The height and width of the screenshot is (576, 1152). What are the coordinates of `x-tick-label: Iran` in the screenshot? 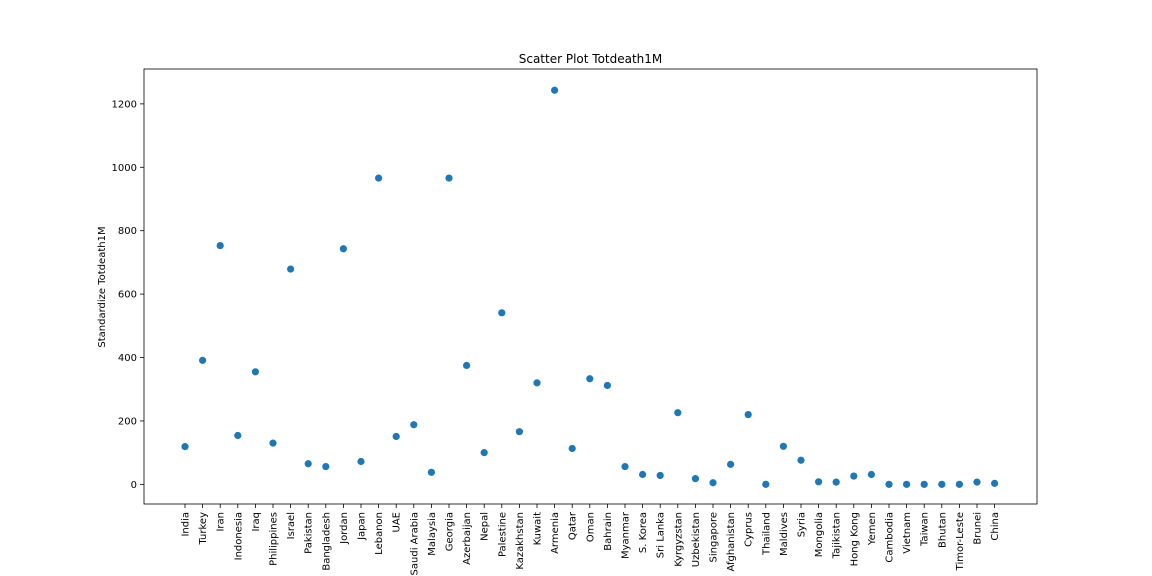 It's located at (221, 522).